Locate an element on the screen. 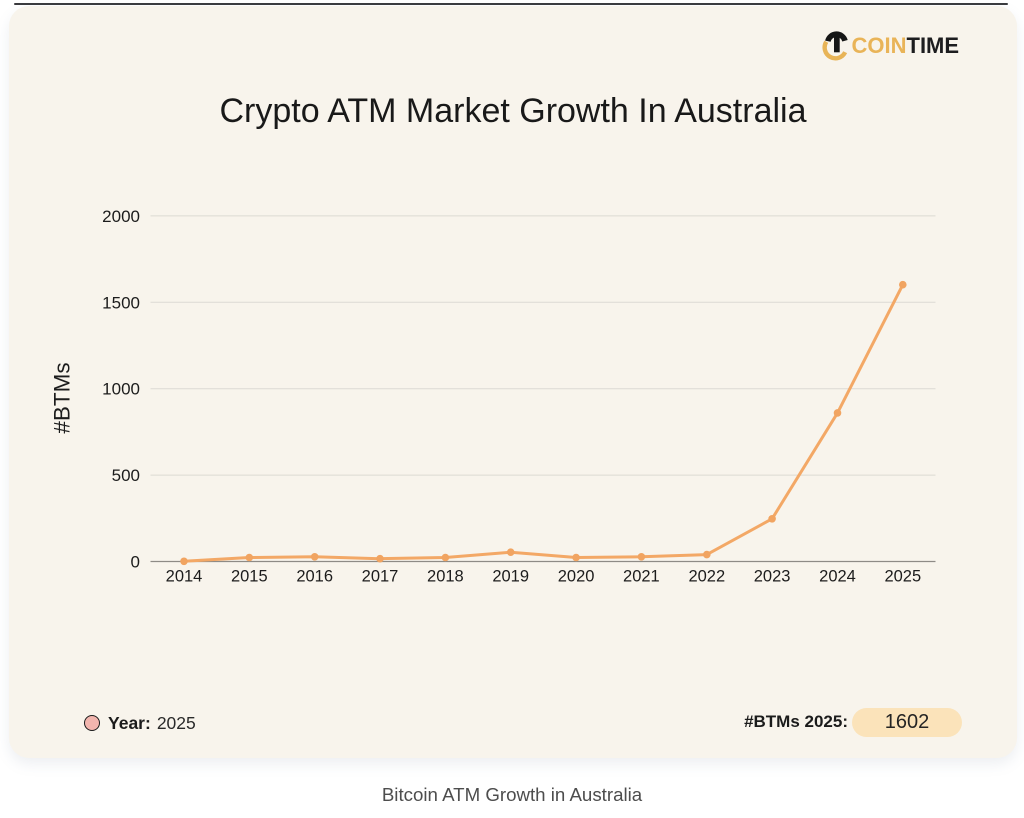 This screenshot has height=818, width=1024. svg-text: 2020 is located at coordinates (576, 576).